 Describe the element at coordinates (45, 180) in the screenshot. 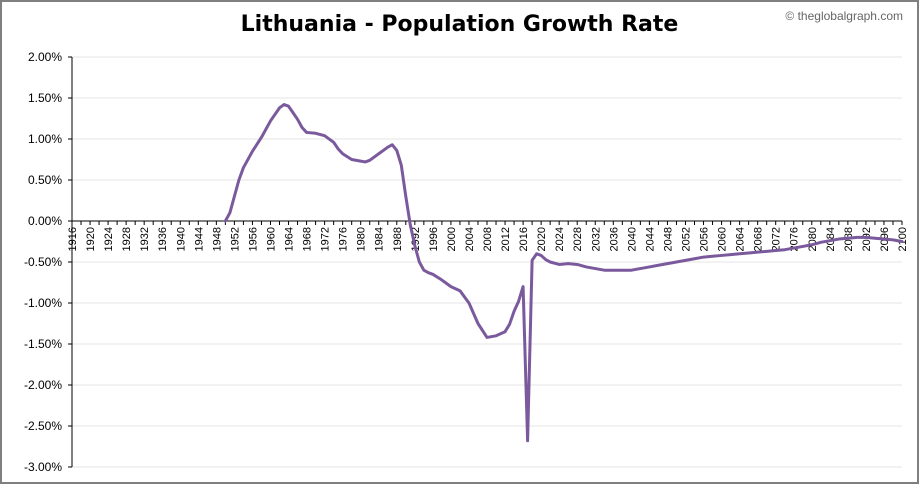

I see `y-tick-label: 0.50%` at that location.